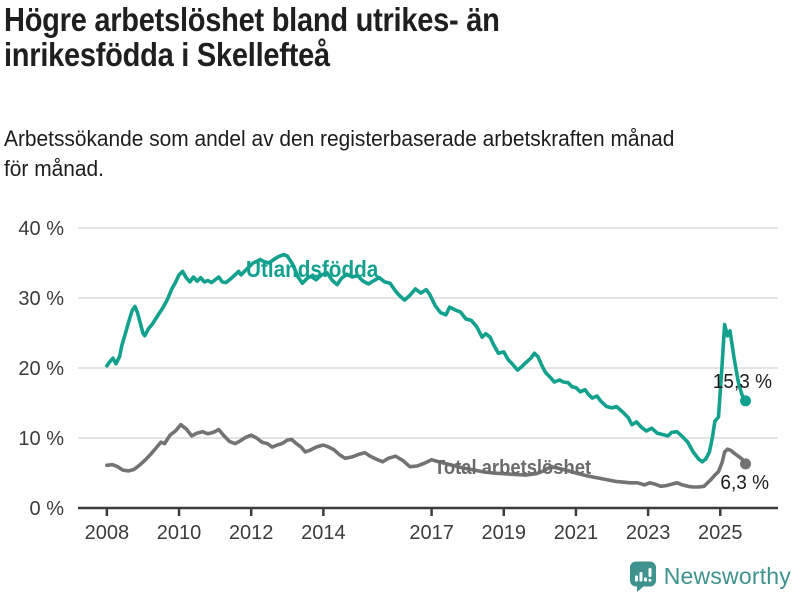 This screenshot has width=800, height=600. I want to click on end-value-label-utlandsfodda: 15,3 %, so click(742, 382).